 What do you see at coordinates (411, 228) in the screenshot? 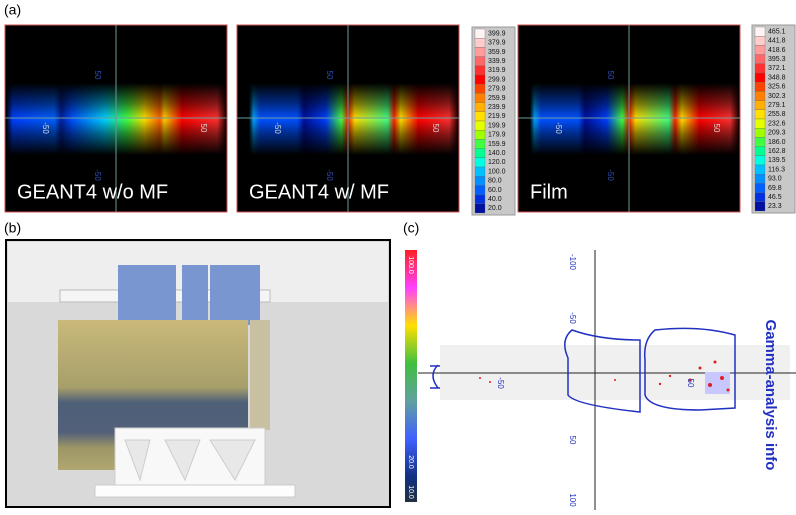
I see `panel-label: (c)` at bounding box center [411, 228].